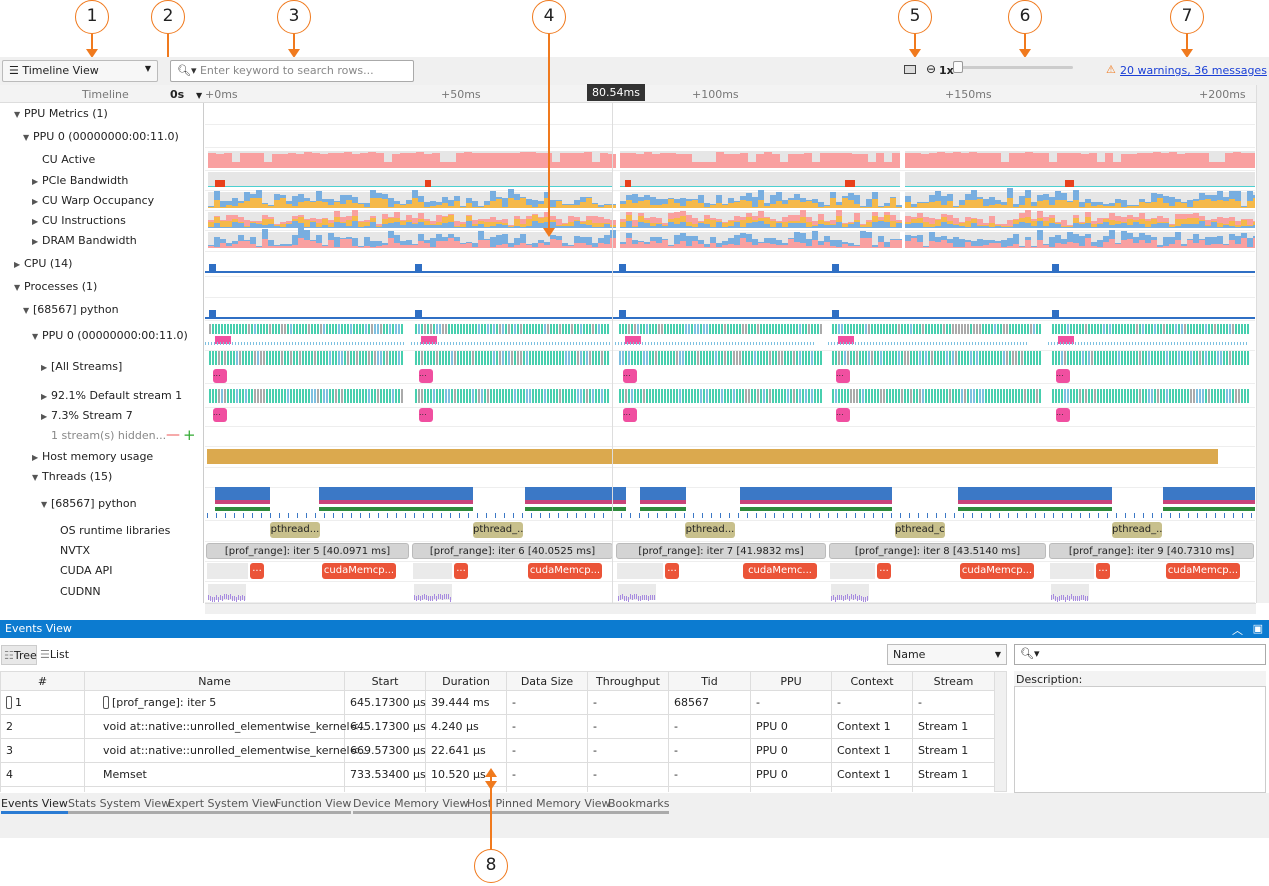 The image size is (1269, 886). I want to click on column-header: Duration, so click(466, 681).